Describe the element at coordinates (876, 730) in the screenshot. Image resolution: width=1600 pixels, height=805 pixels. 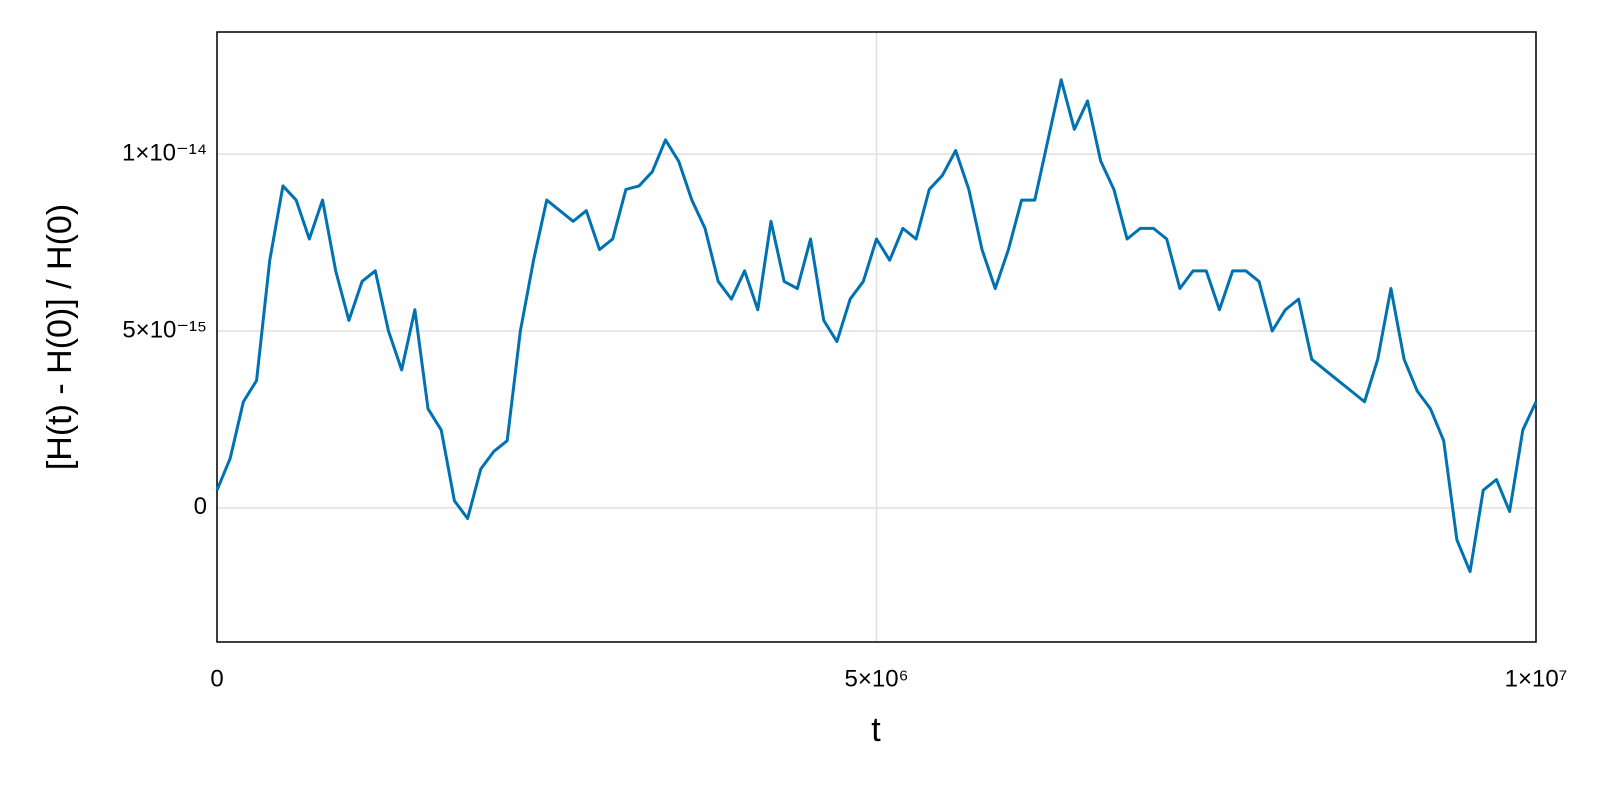
I see `x-axis-label: t` at that location.